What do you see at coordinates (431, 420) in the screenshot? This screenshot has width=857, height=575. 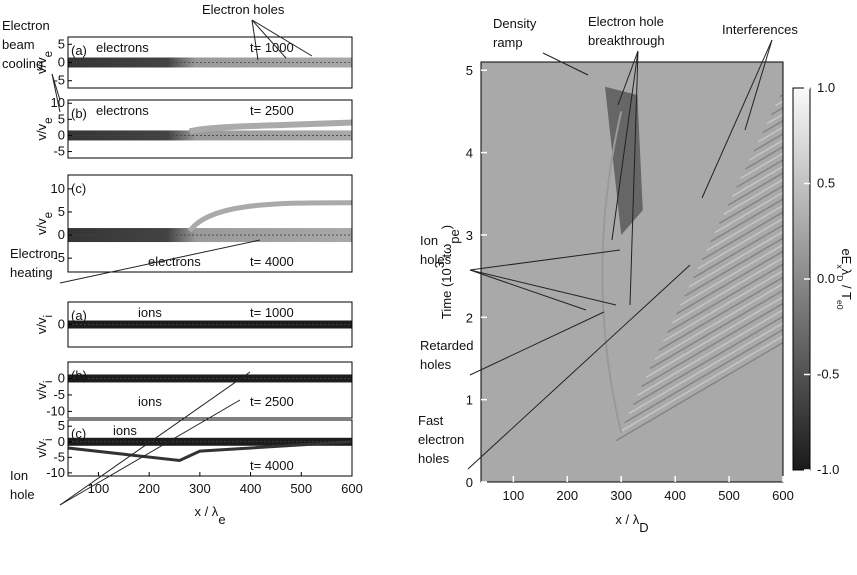 I see `annotation-text: Fast` at bounding box center [431, 420].